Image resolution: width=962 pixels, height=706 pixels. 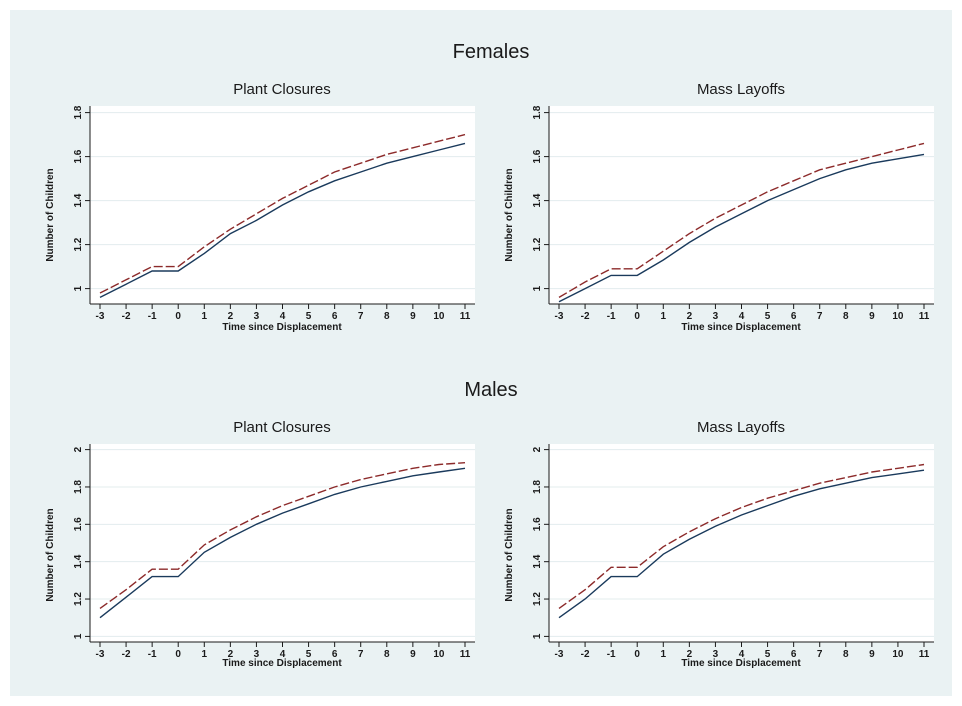 I want to click on section-title-females: Females, so click(x=491, y=52).